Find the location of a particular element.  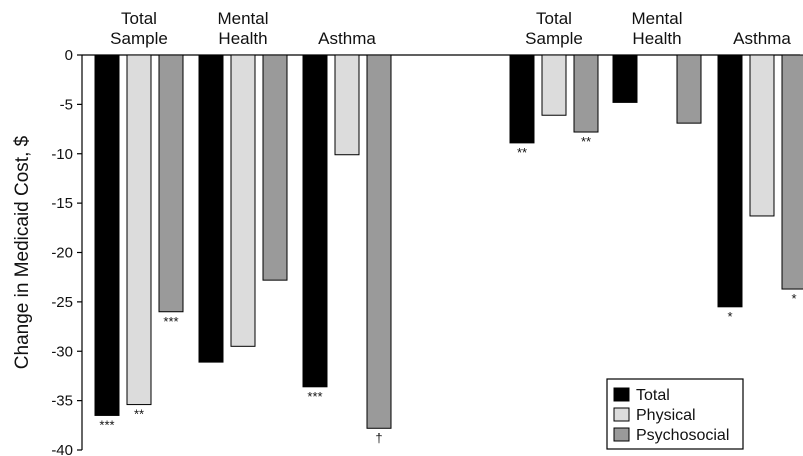

y-tick-label: -15 is located at coordinates (62, 203).